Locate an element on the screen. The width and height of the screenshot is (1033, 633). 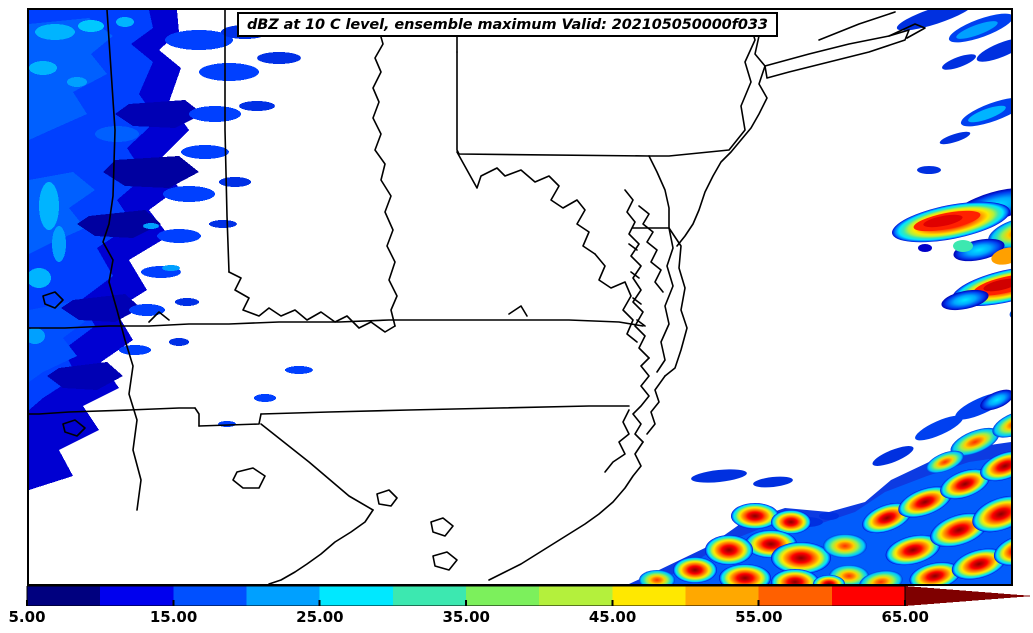
colorbar: 5.00 15.00 25.00 35.00 45.00 55.00 65.00 is located at coordinates (516, 609).